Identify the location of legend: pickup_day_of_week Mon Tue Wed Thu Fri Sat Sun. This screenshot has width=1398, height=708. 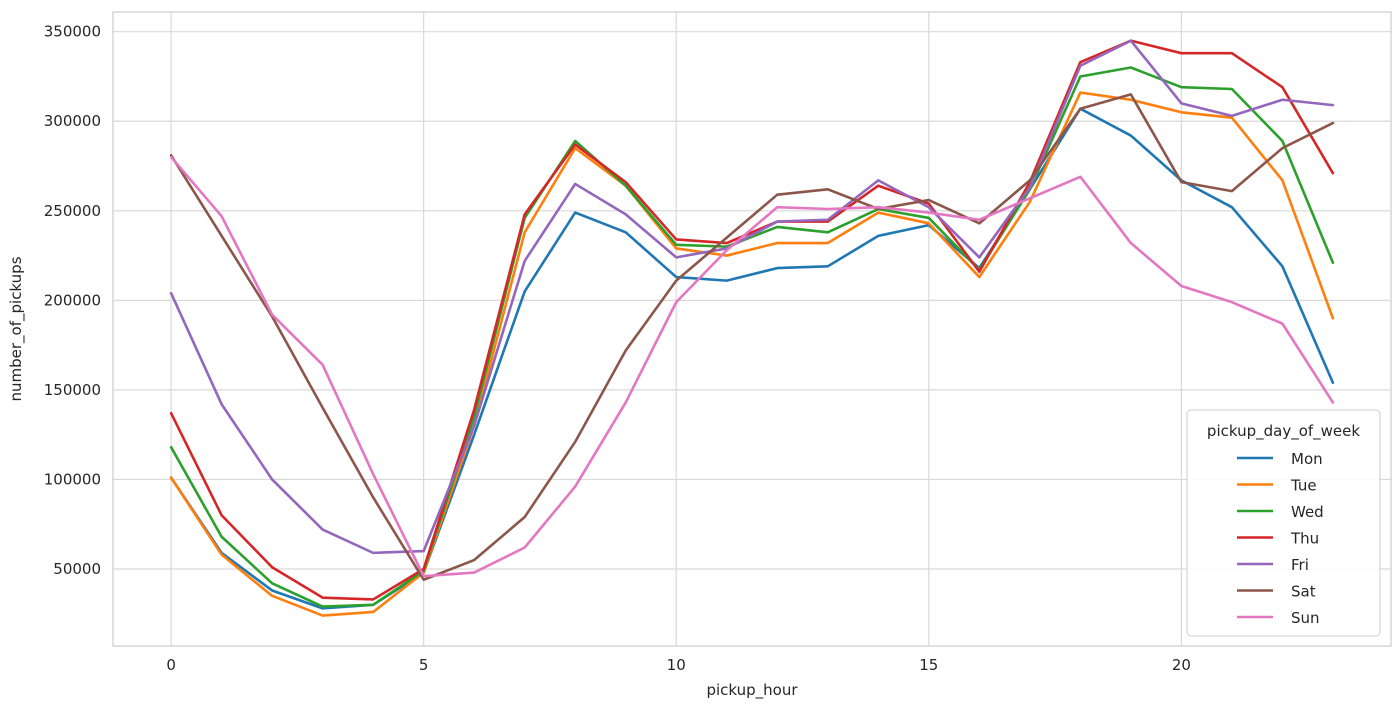
(1283, 523).